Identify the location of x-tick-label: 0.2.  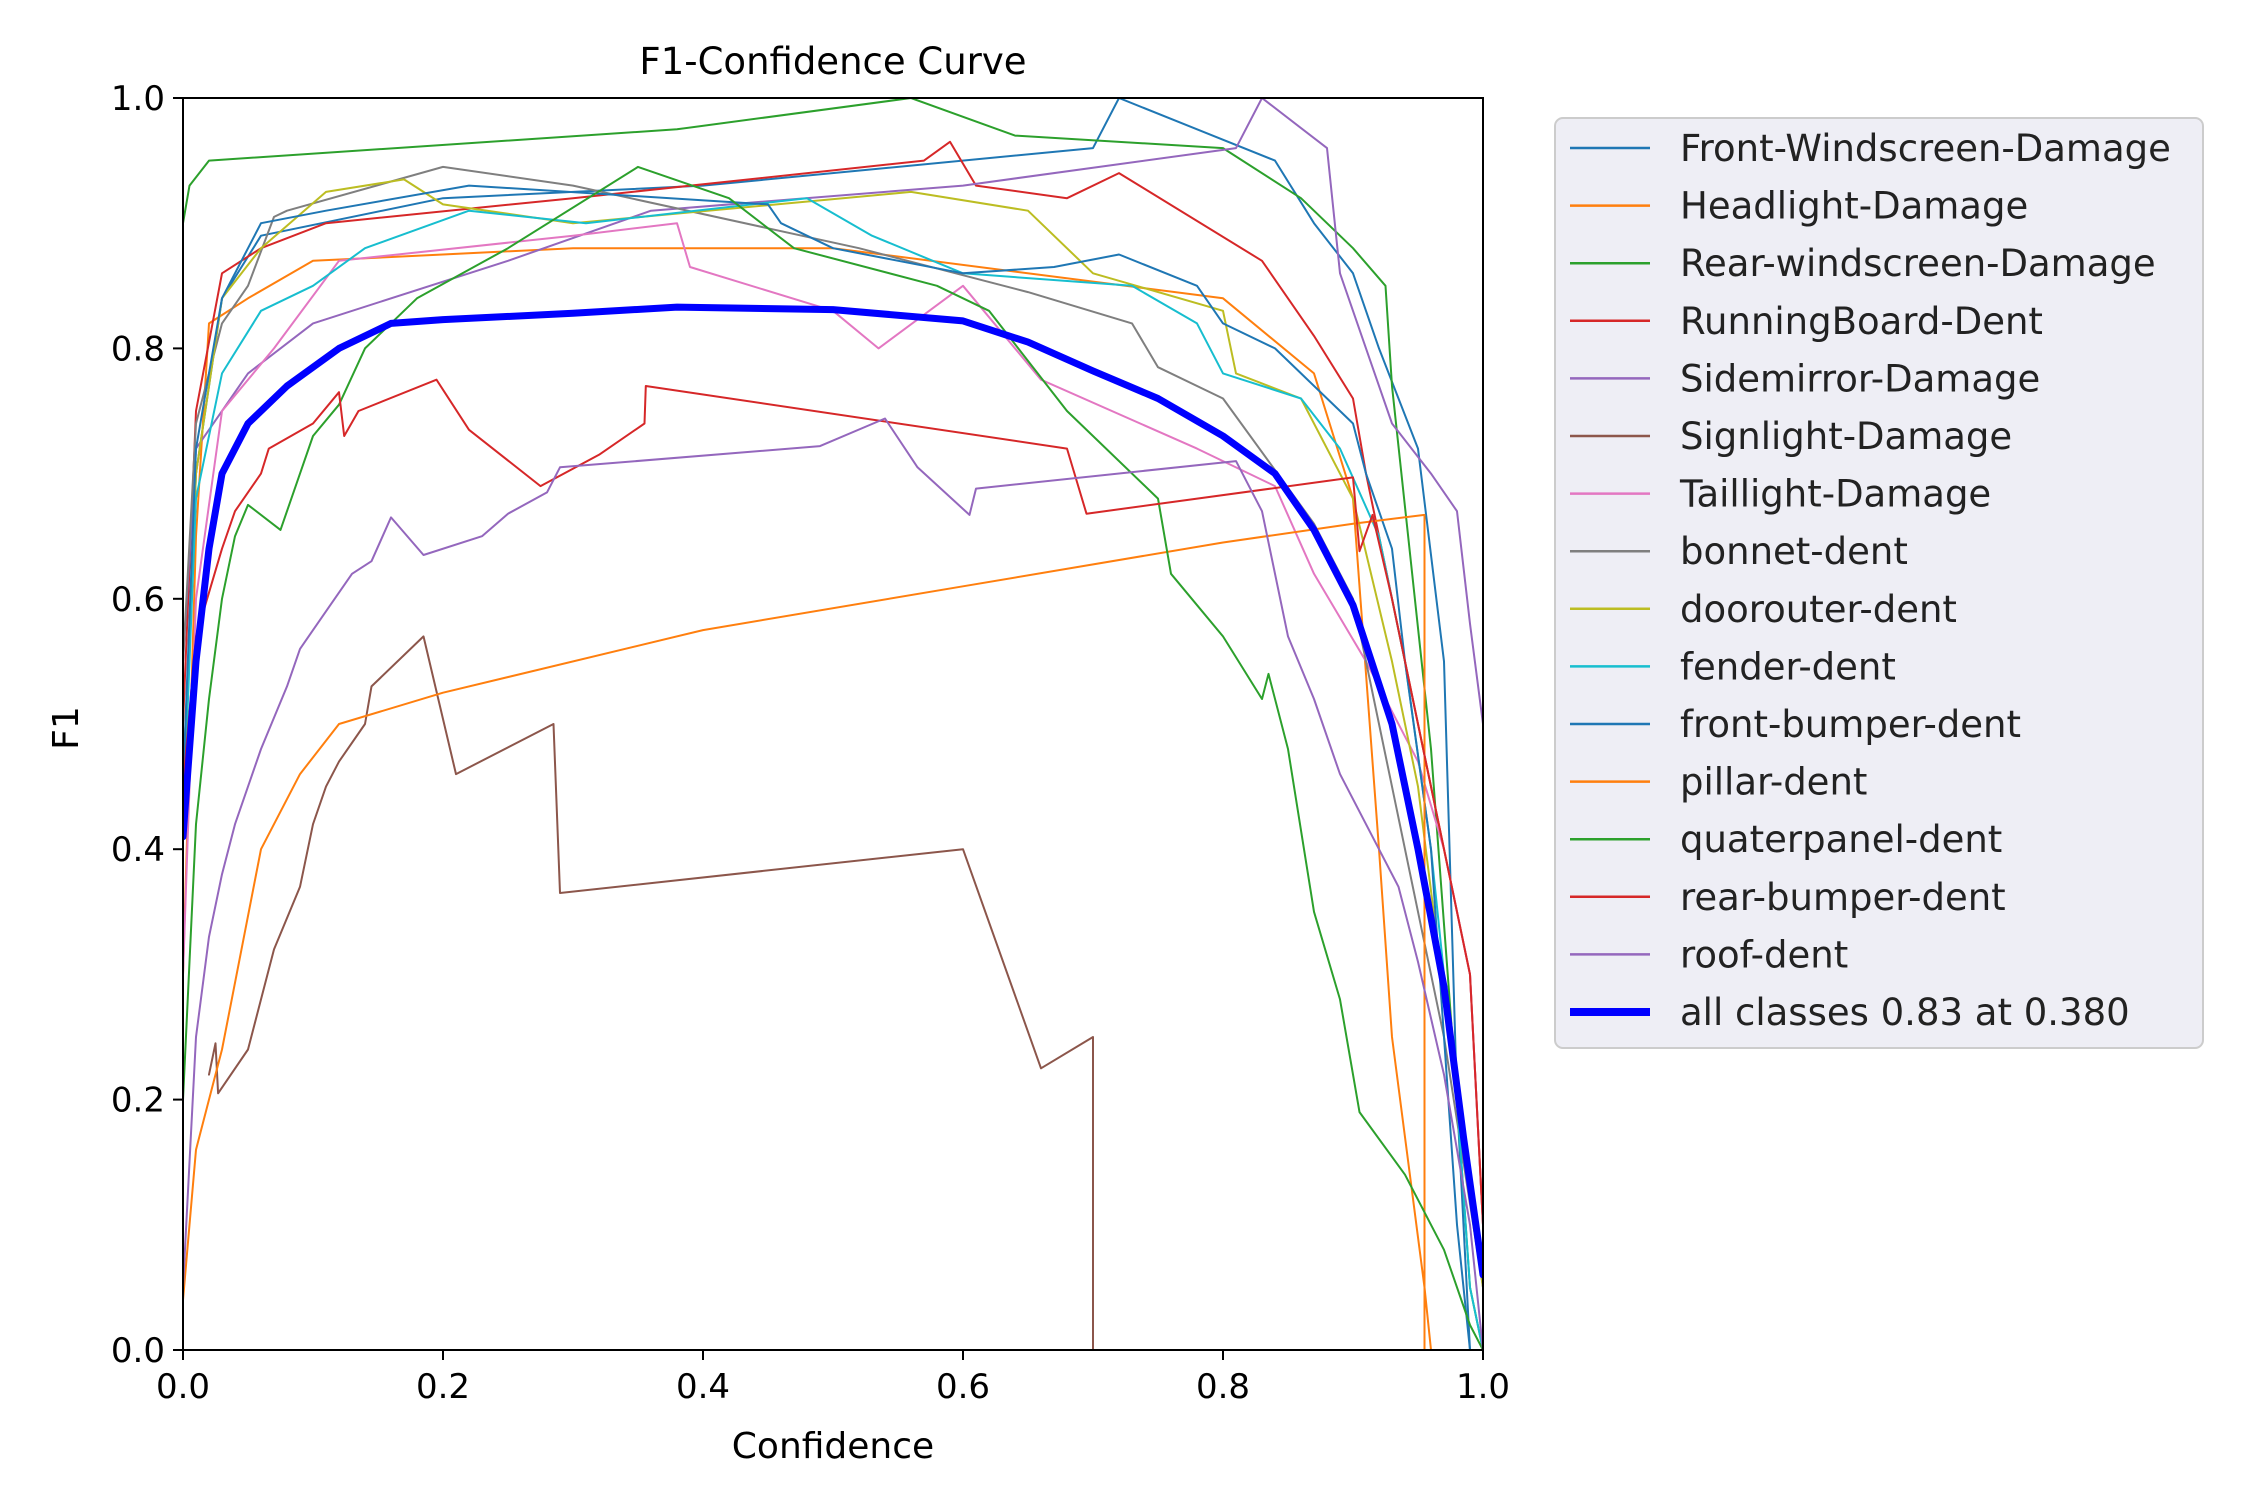
(443, 1387).